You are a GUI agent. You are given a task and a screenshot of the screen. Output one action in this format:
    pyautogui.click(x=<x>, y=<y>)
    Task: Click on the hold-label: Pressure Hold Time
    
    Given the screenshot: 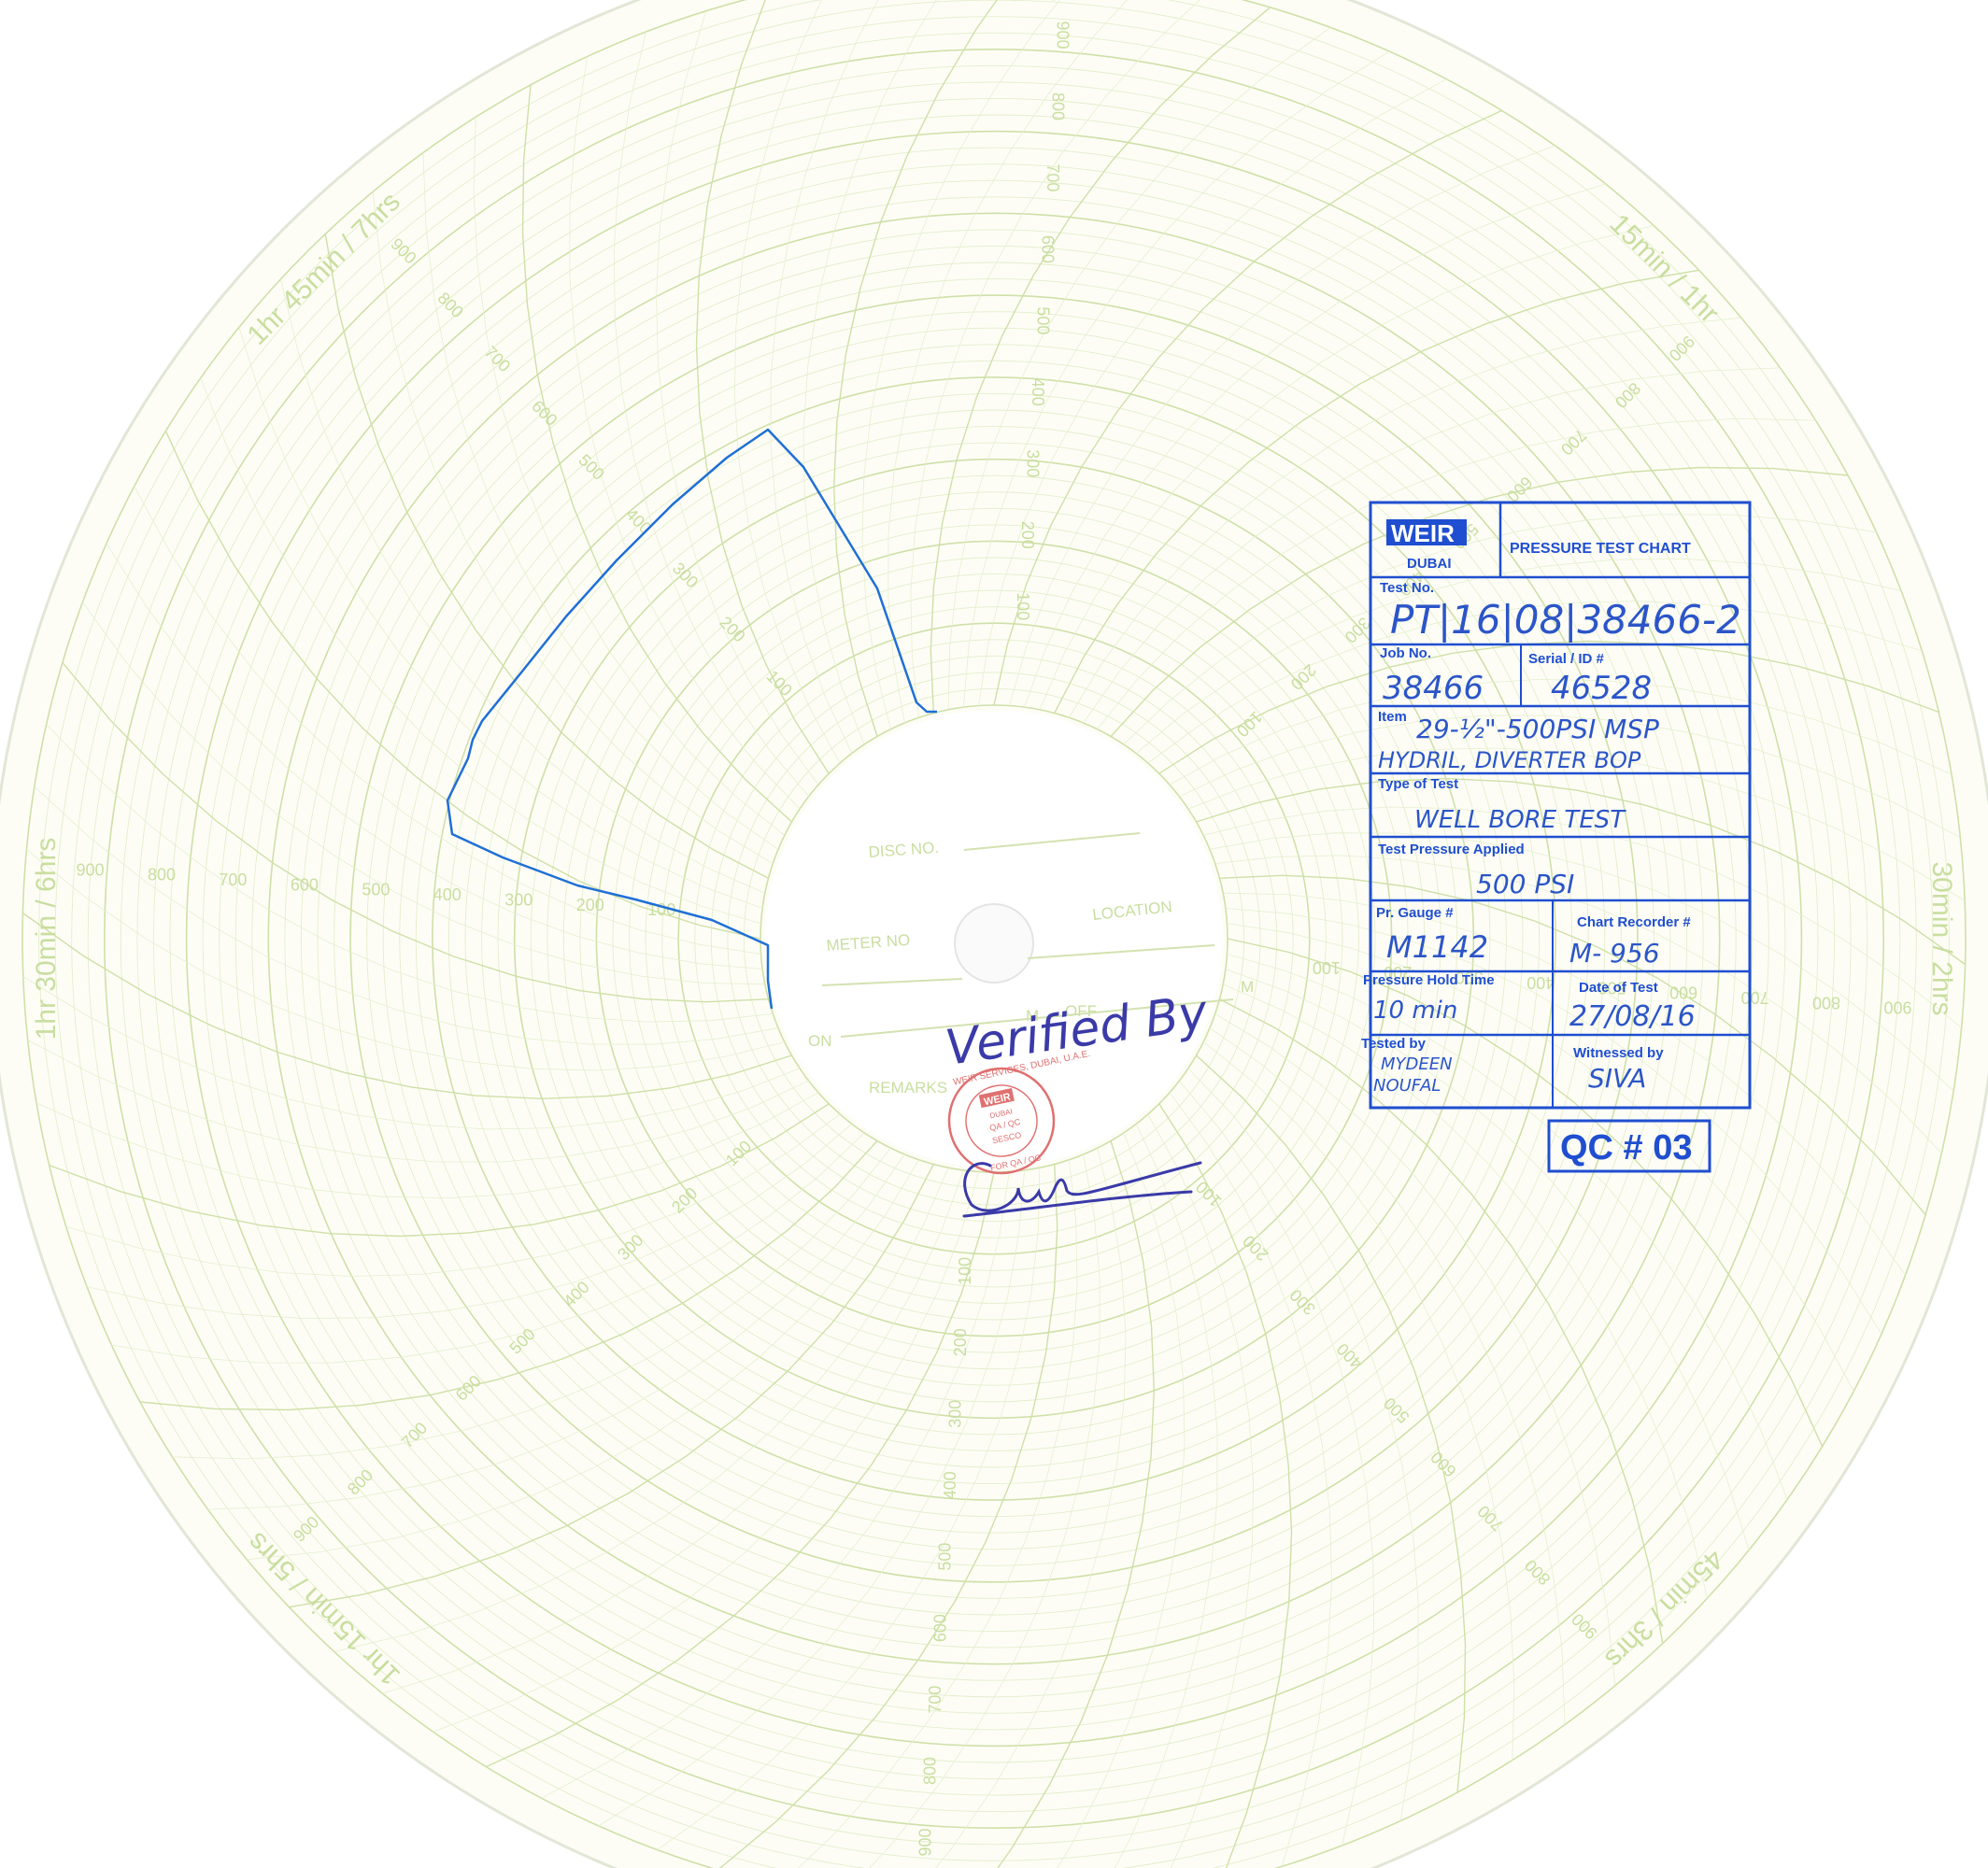 What is the action you would take?
    pyautogui.click(x=1429, y=980)
    